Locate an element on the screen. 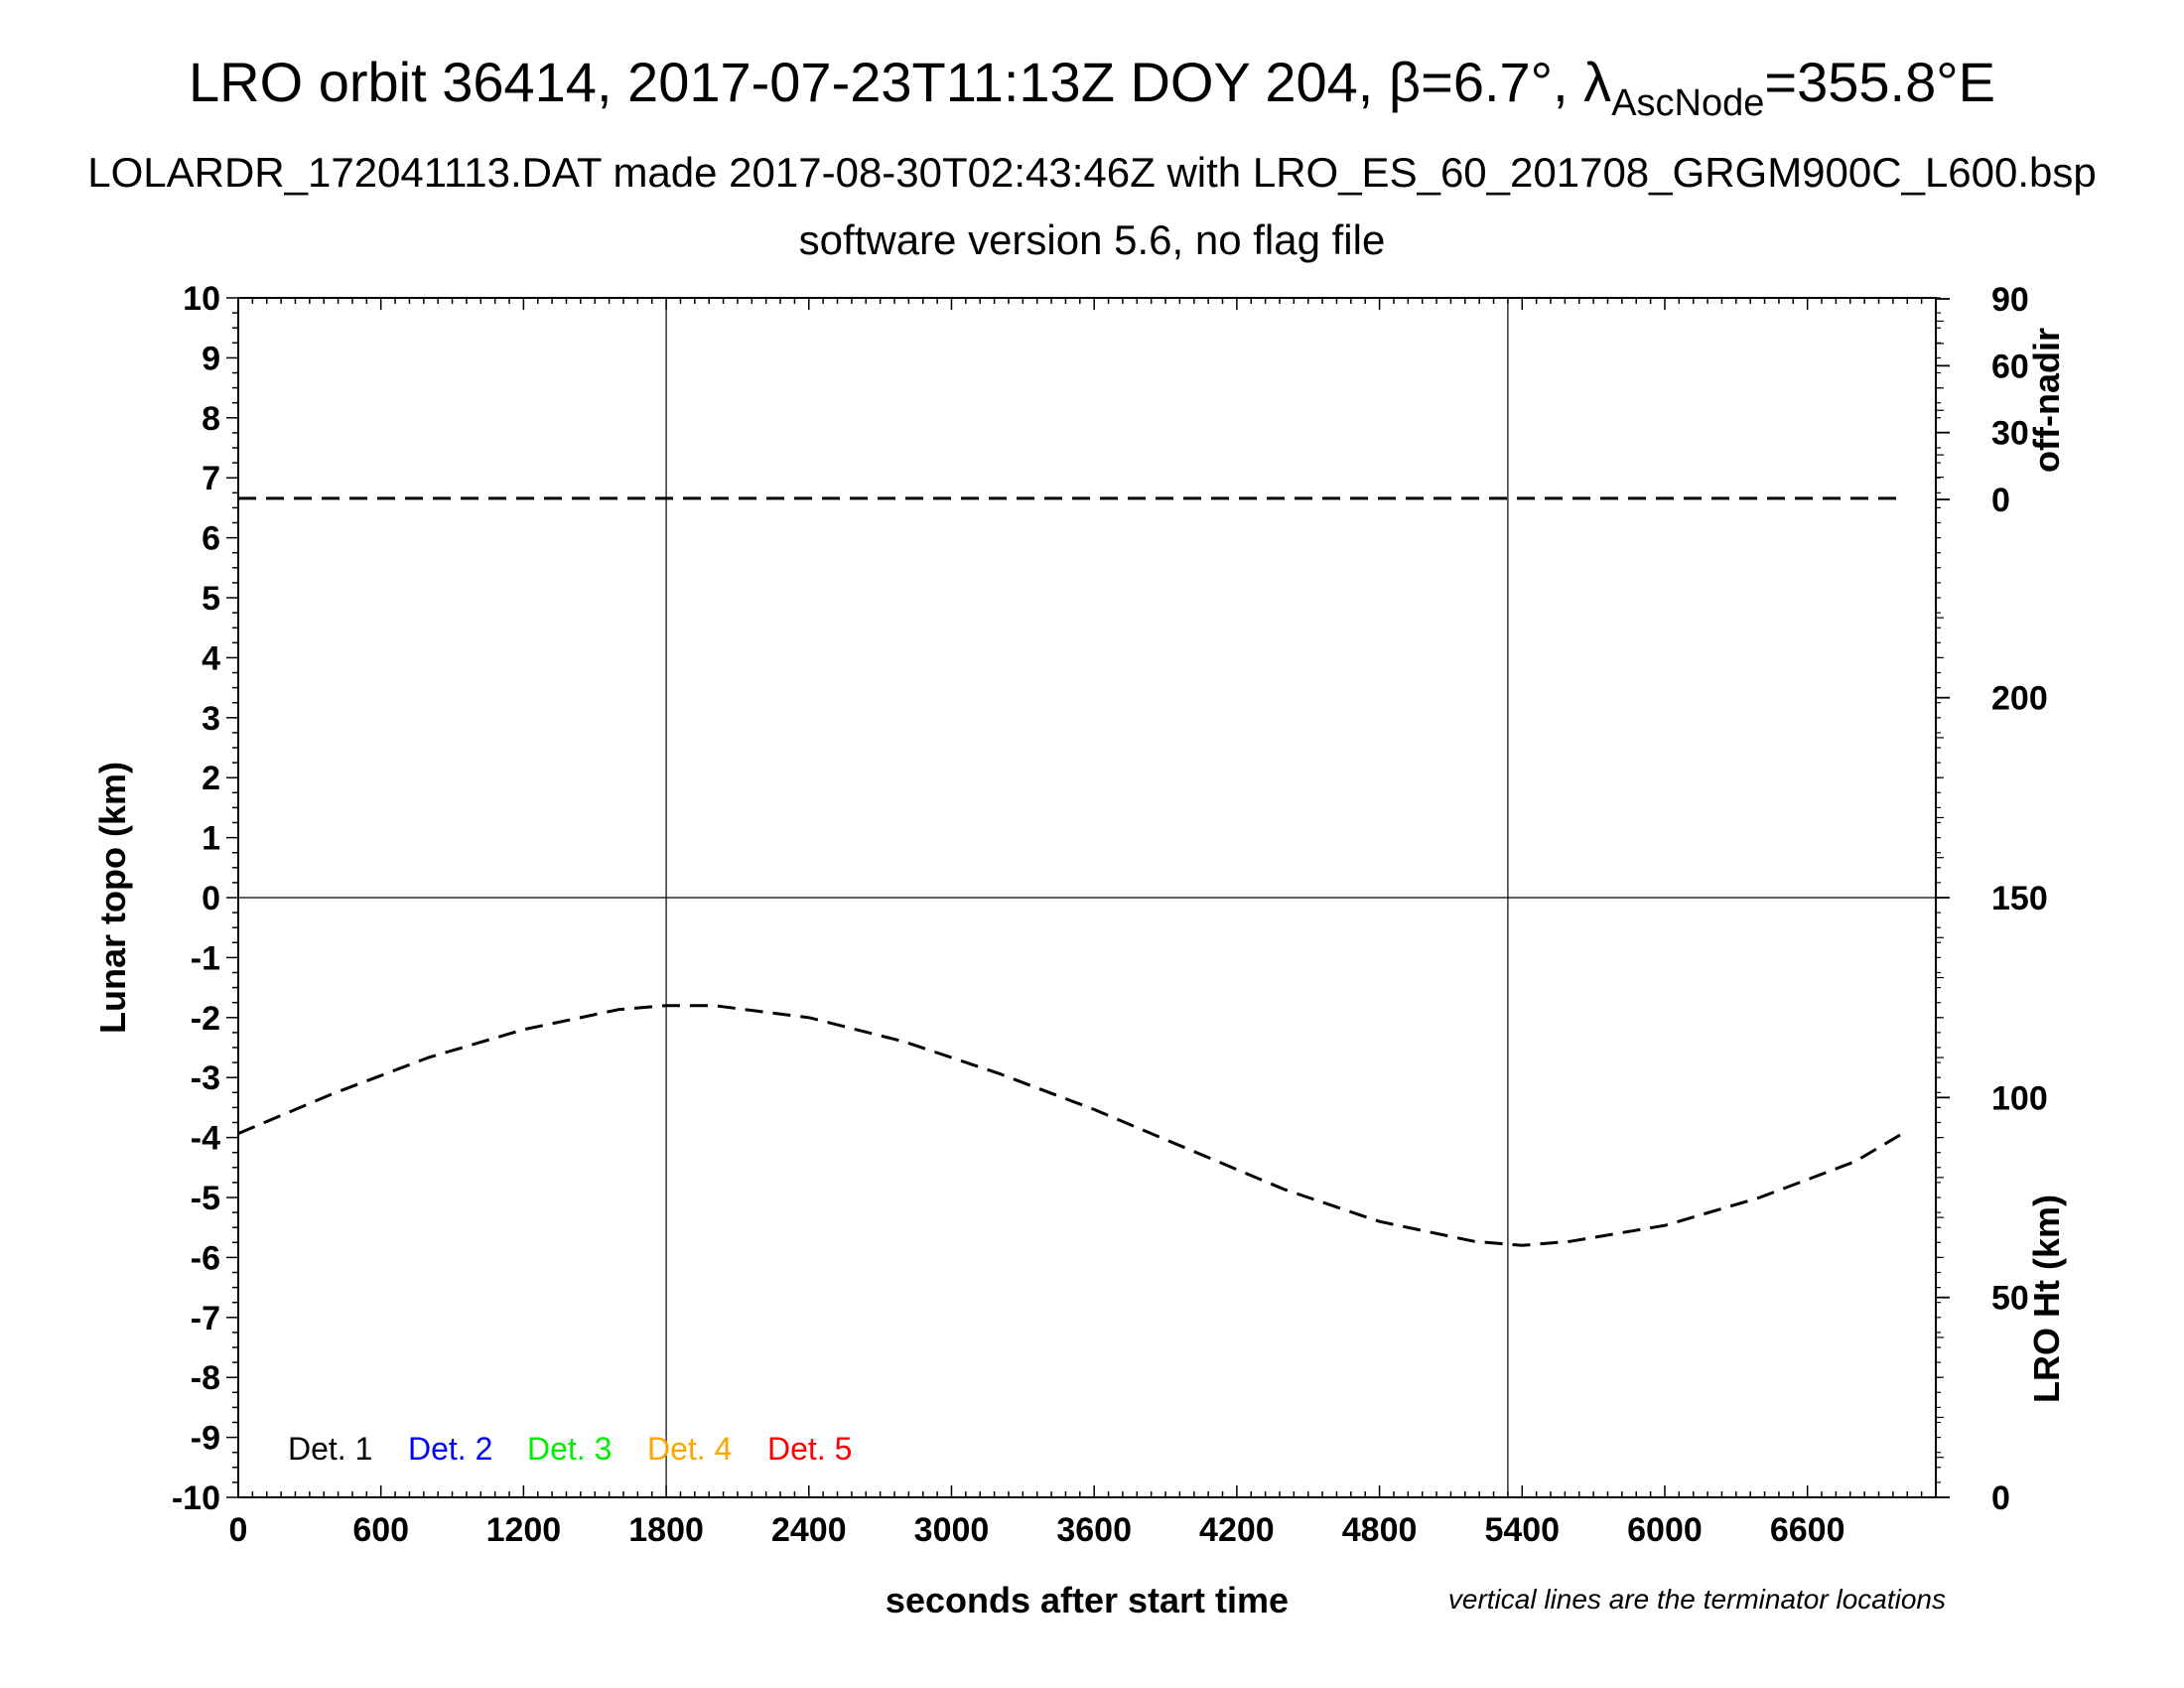 The image size is (2184, 1688). off-nadir-axis-label: off-nadir is located at coordinates (2046, 400).